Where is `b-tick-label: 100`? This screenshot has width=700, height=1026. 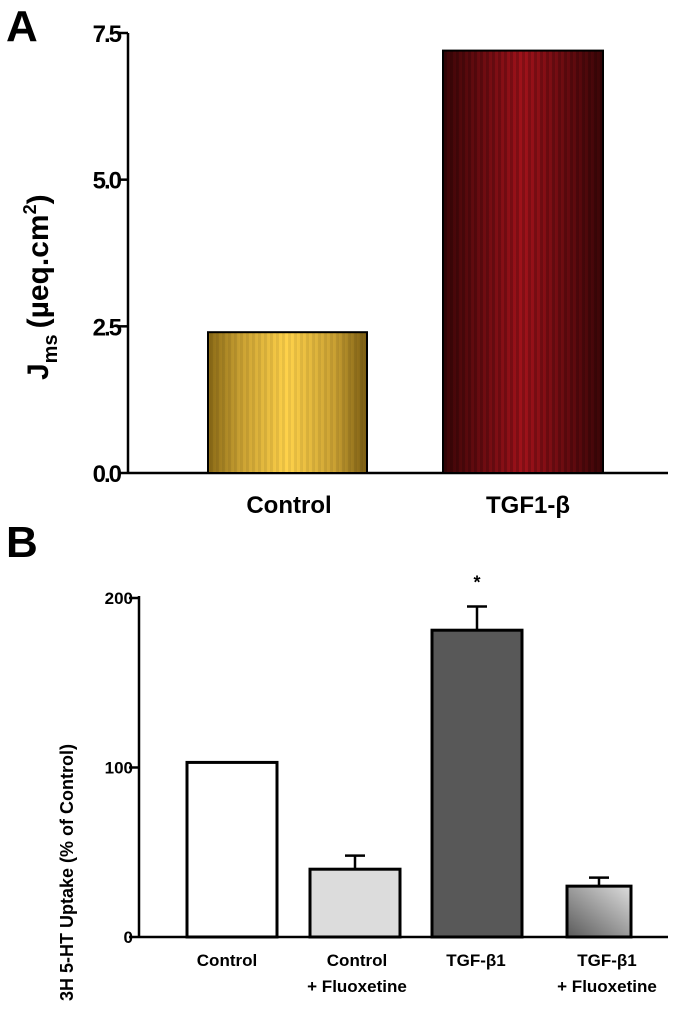 b-tick-label: 100 is located at coordinates (119, 768).